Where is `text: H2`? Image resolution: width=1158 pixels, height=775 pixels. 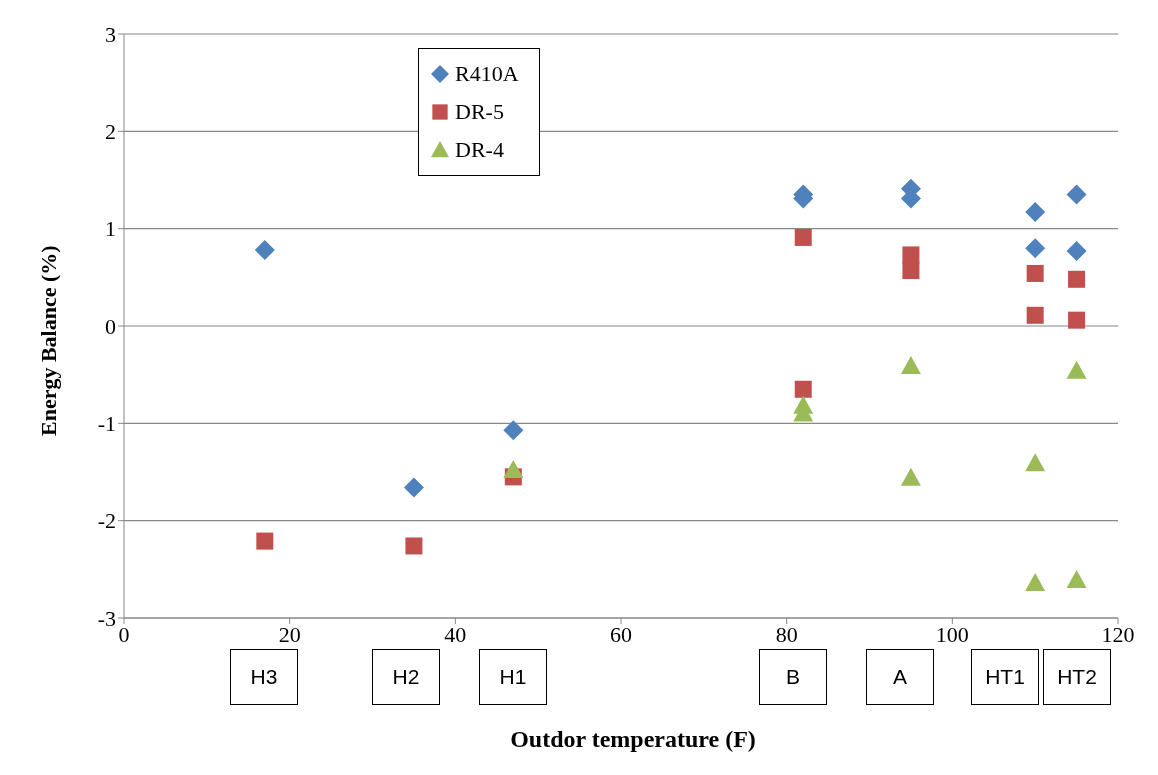 text: H2 is located at coordinates (406, 677).